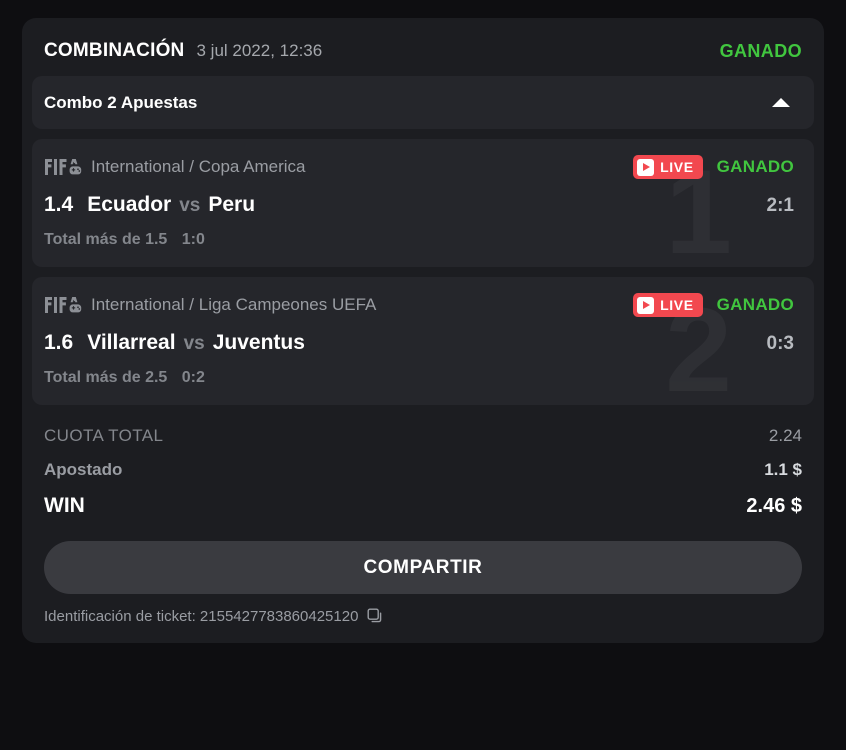 This screenshot has height=750, width=846. I want to click on bet-row-header: International / Copa America LIVE GANADO, so click(419, 167).